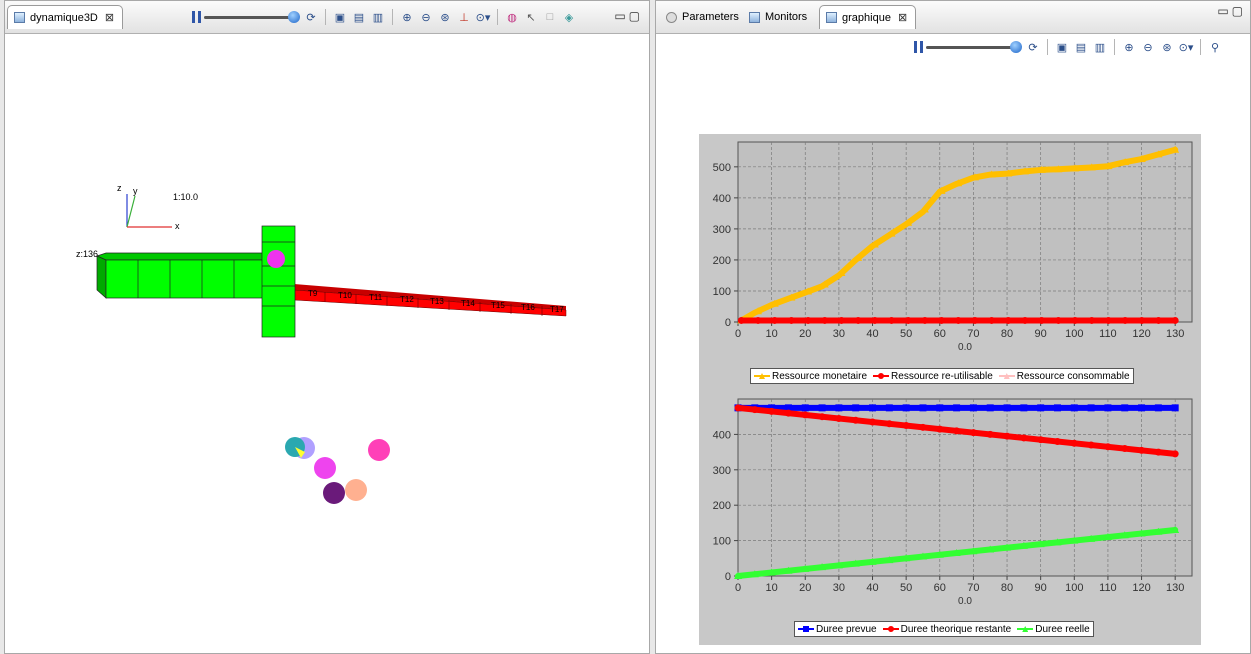 This screenshot has height=654, width=1251. I want to click on monitor-icon, so click(754, 17).